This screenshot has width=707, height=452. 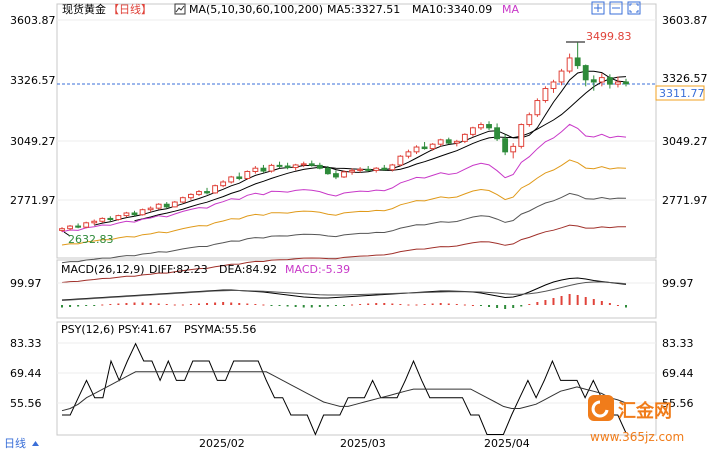 I want to click on x-label-apr: 2025/04, so click(x=507, y=443).